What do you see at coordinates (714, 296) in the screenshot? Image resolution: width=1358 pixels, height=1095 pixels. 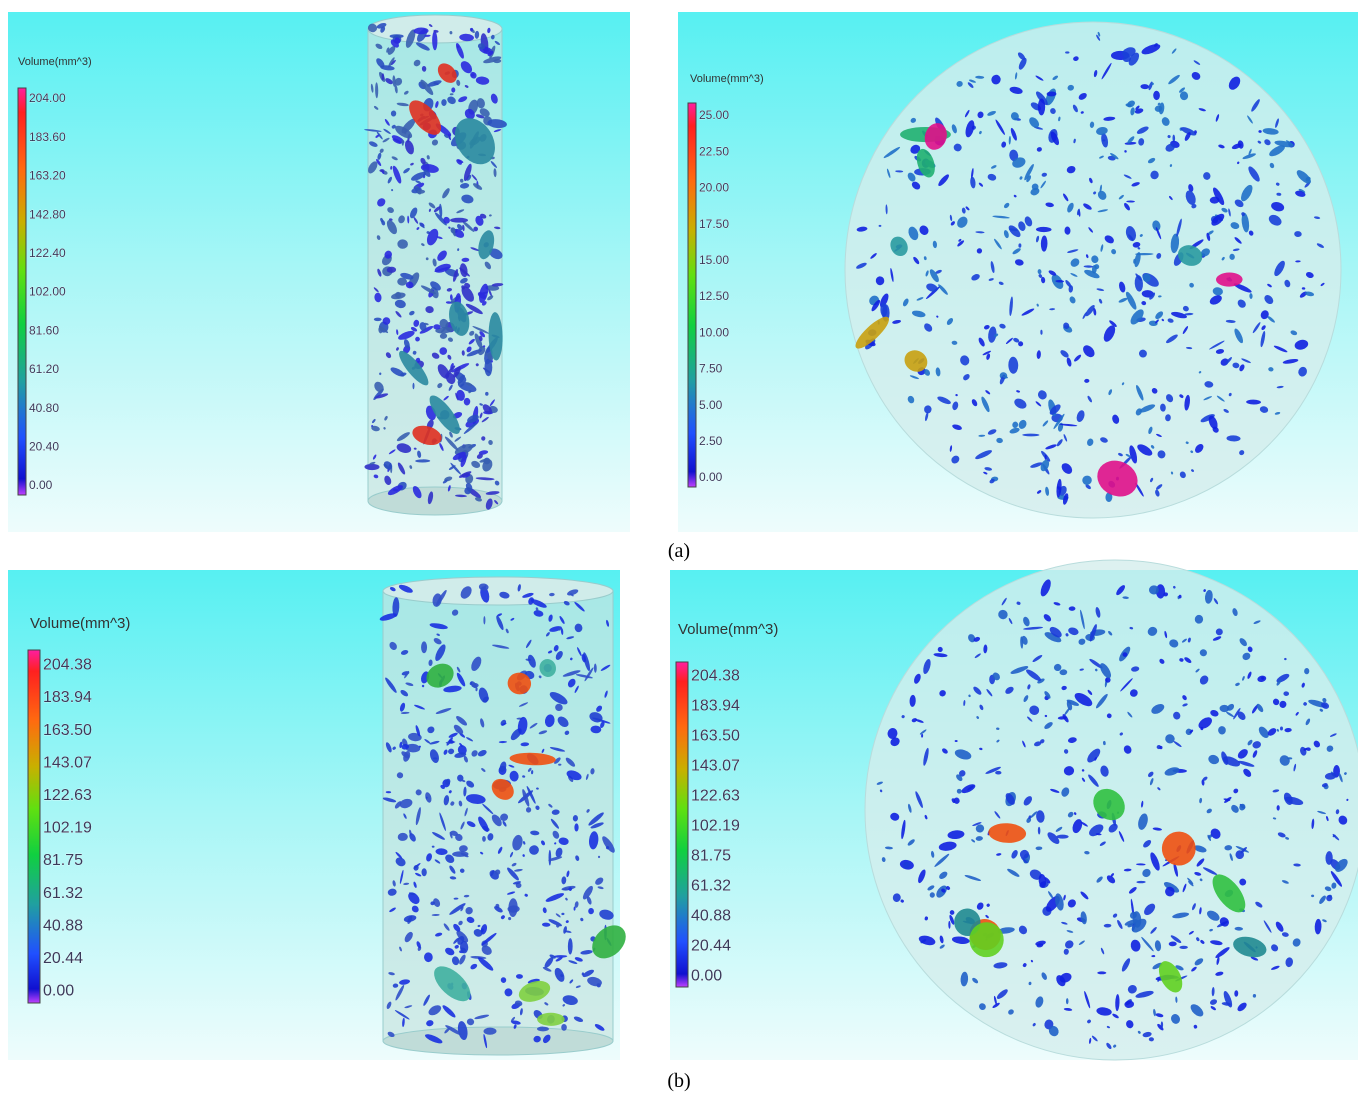 I see `colorbar-tick-label: 12.50` at bounding box center [714, 296].